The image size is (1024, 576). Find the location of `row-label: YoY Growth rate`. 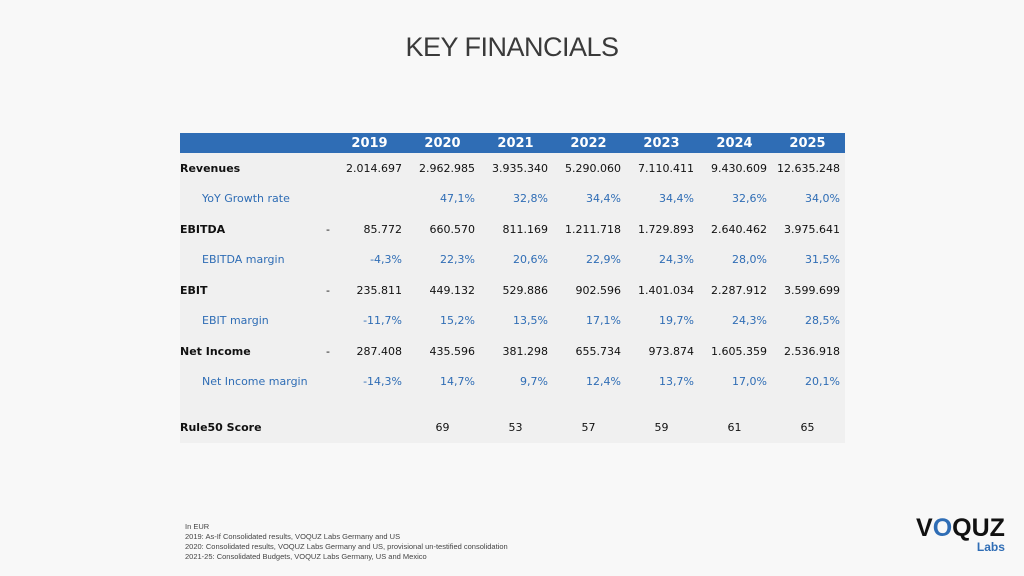

row-label: YoY Growth rate is located at coordinates (246, 199).